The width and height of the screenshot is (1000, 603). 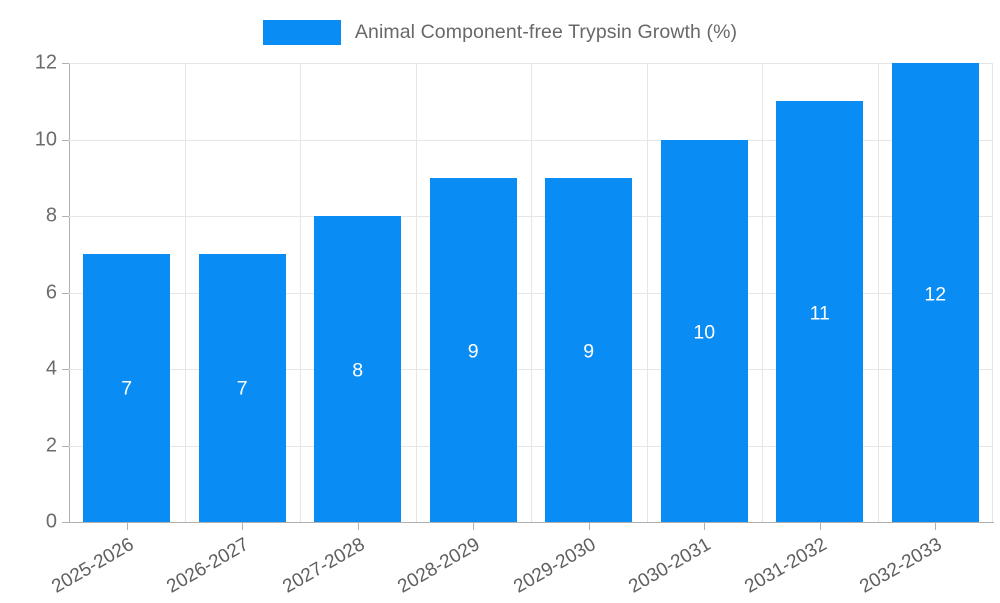 What do you see at coordinates (670, 566) in the screenshot?
I see `x-axis-tick-label: 2030-2031` at bounding box center [670, 566].